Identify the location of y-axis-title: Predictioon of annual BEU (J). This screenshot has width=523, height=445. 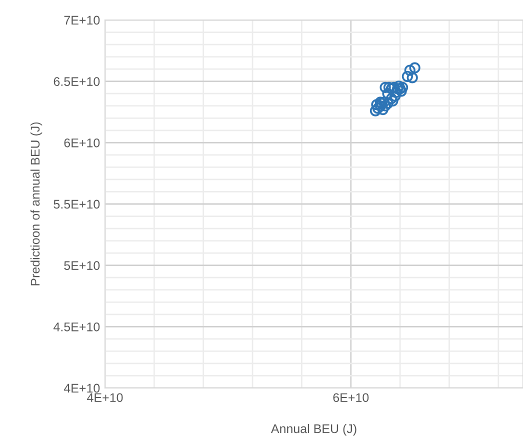
(36, 204).